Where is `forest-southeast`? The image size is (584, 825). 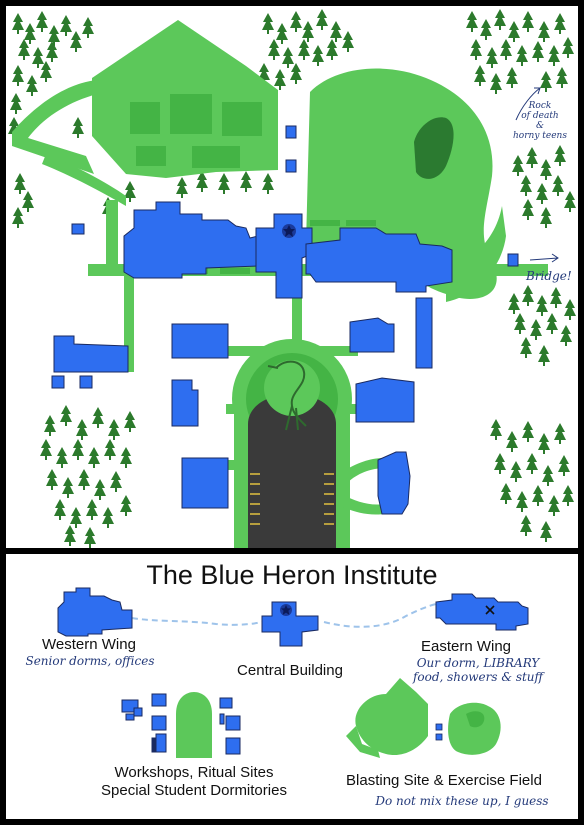 forest-southeast is located at coordinates (532, 480).